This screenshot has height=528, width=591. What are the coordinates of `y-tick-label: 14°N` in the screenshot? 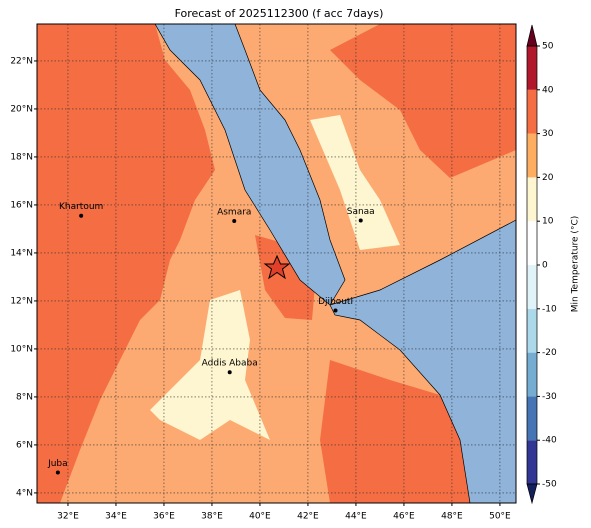 It's located at (21, 253).